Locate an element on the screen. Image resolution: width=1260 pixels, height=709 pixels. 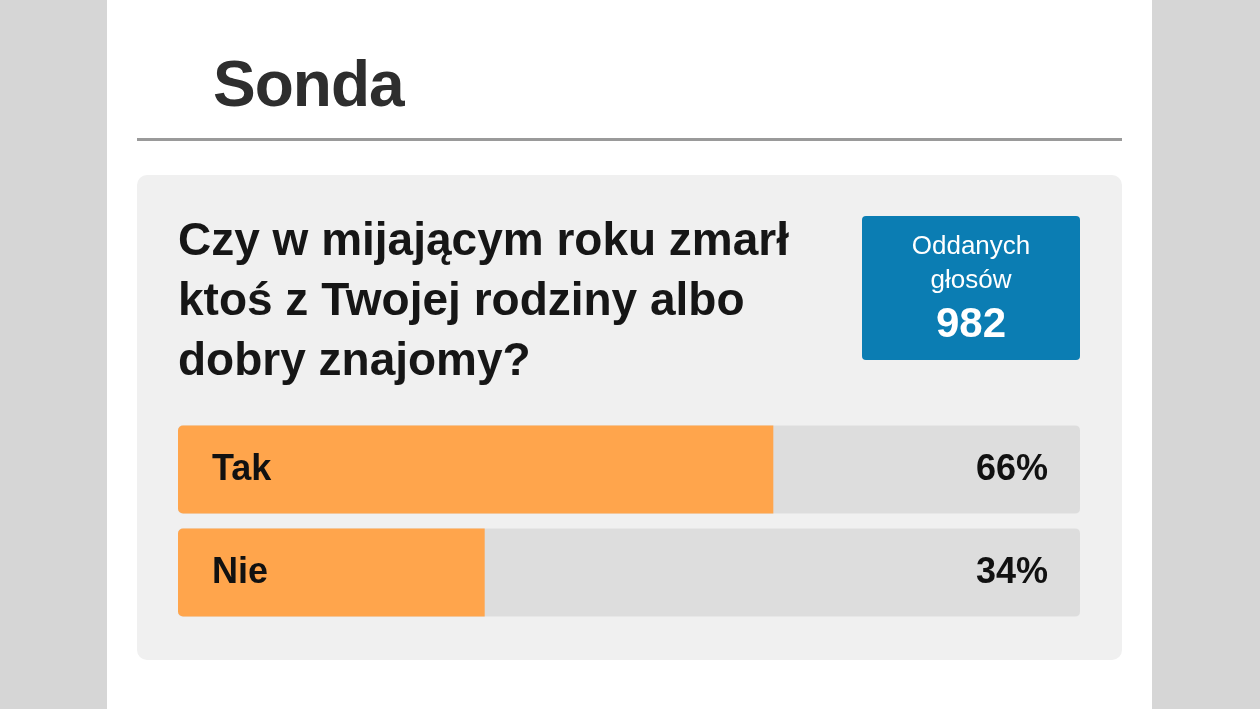
y-tick-label: Tak is located at coordinates (242, 468).